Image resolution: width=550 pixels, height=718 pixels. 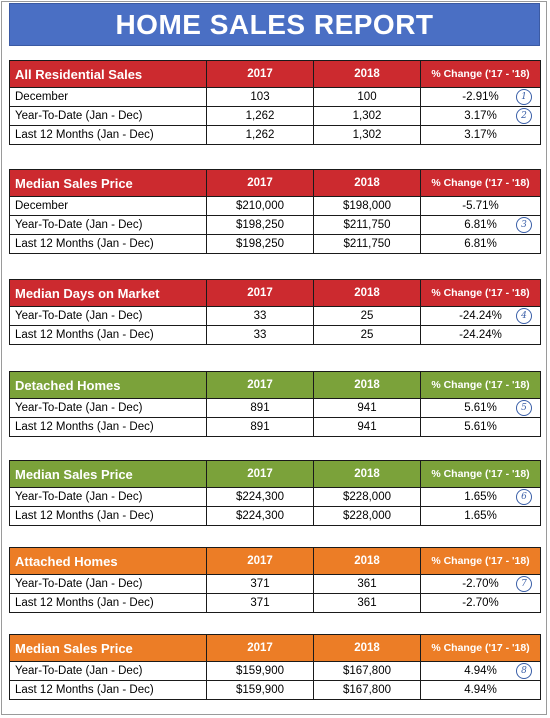 I want to click on footnote-marker-icon: 8, so click(x=524, y=671).